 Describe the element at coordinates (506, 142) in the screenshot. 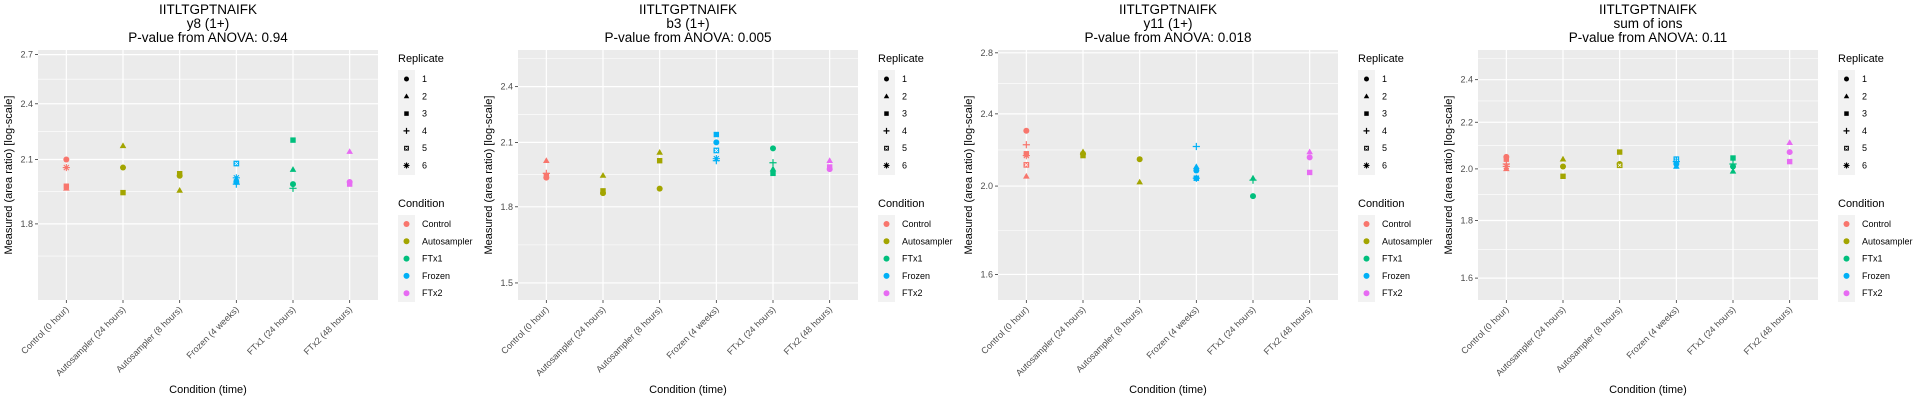

I see `y-tick-label: 2.1` at that location.